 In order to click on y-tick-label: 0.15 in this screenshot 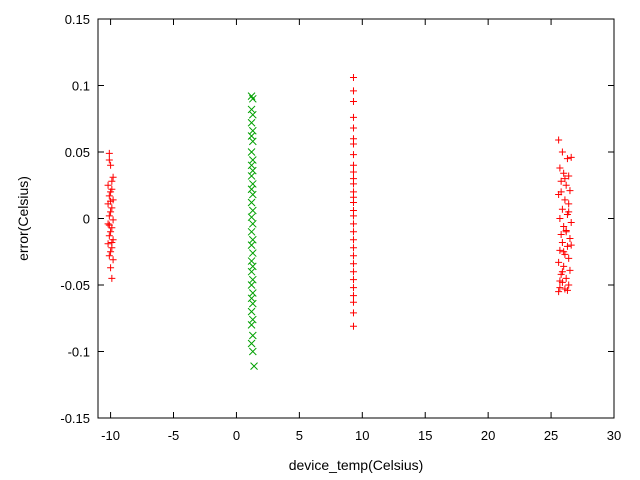, I will do `click(77, 19)`.